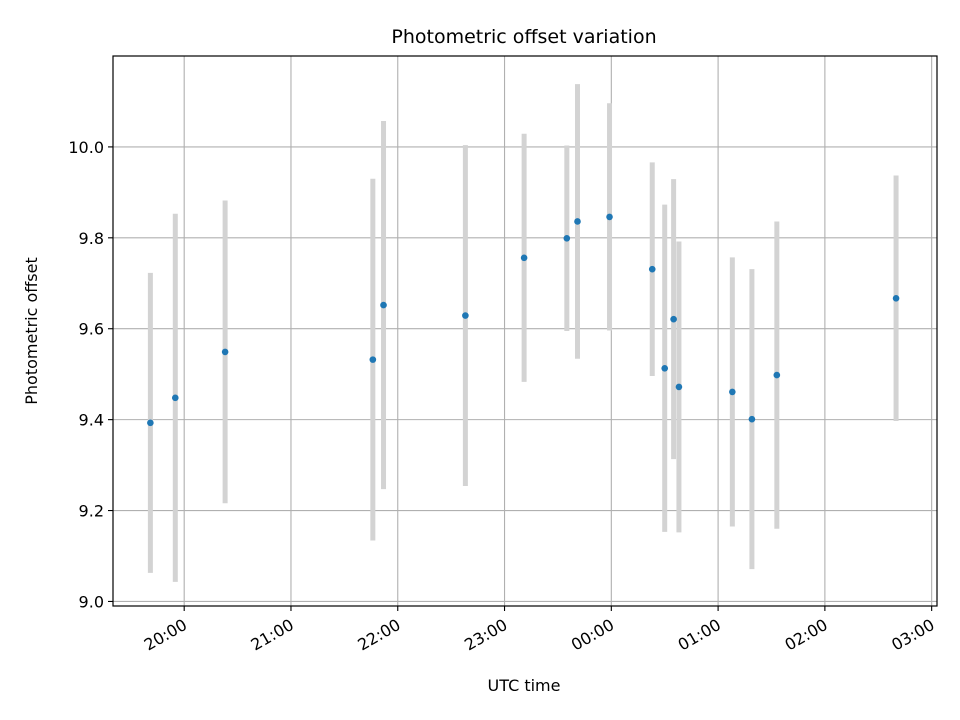 Image resolution: width=960 pixels, height=720 pixels. Describe the element at coordinates (523, 37) in the screenshot. I see `chart-title: Photometric offset variation` at that location.